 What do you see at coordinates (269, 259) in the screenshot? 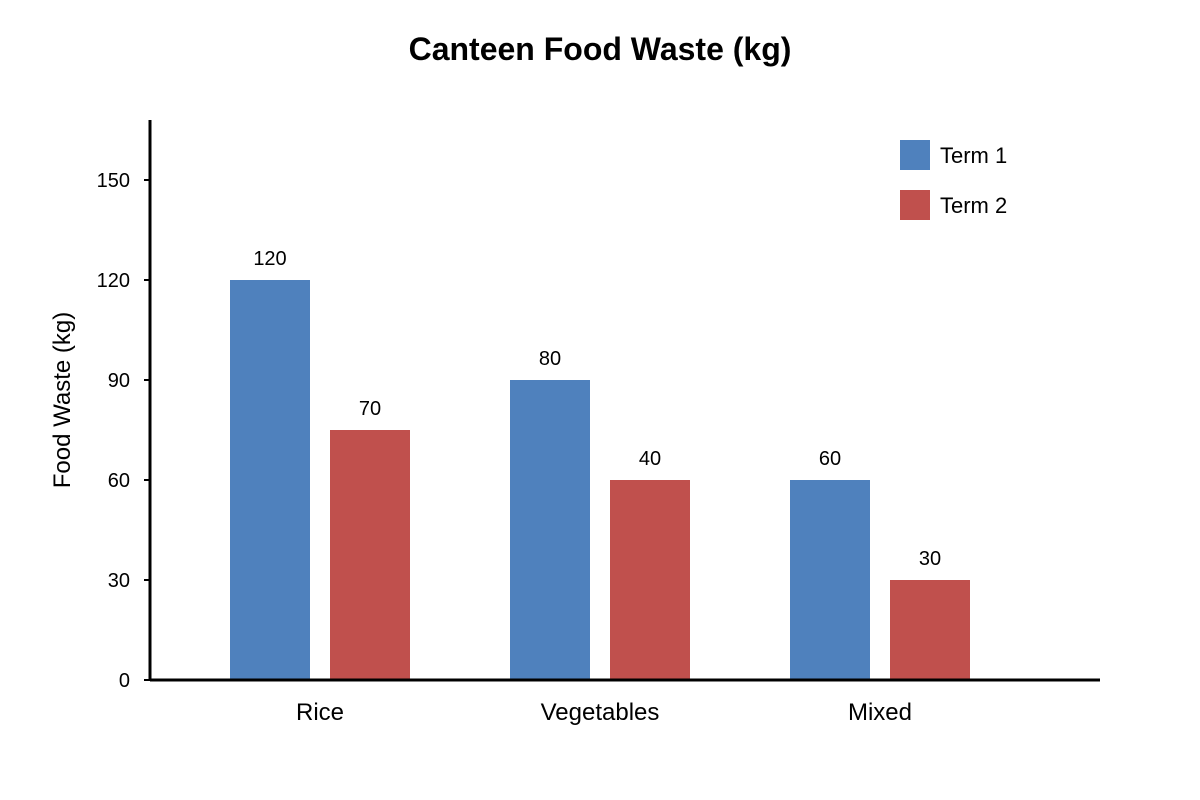
I see `data-label: 120` at bounding box center [269, 259].